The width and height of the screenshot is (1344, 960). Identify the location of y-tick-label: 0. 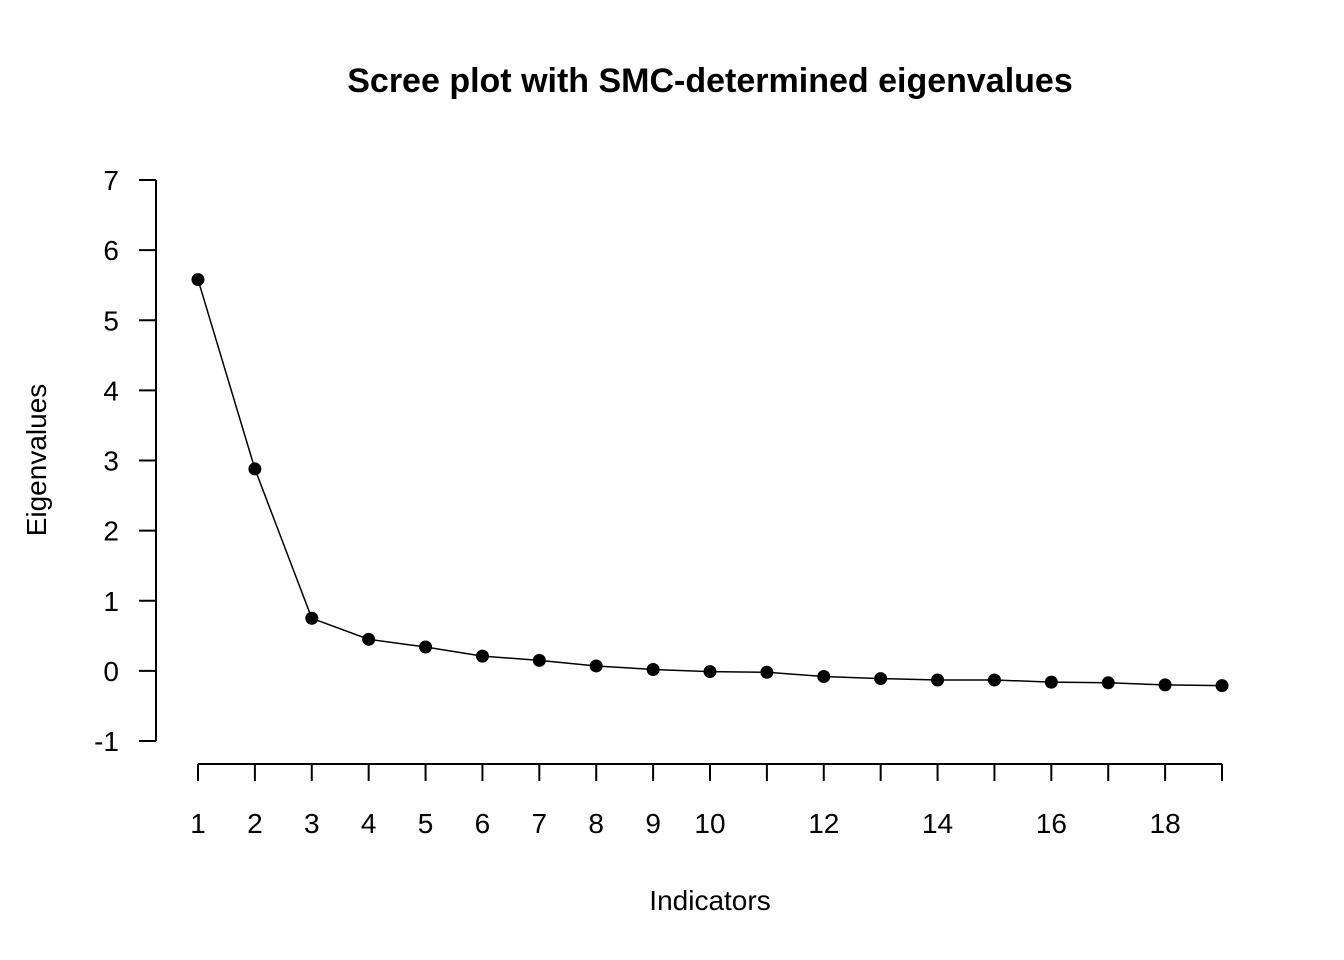
(111, 671).